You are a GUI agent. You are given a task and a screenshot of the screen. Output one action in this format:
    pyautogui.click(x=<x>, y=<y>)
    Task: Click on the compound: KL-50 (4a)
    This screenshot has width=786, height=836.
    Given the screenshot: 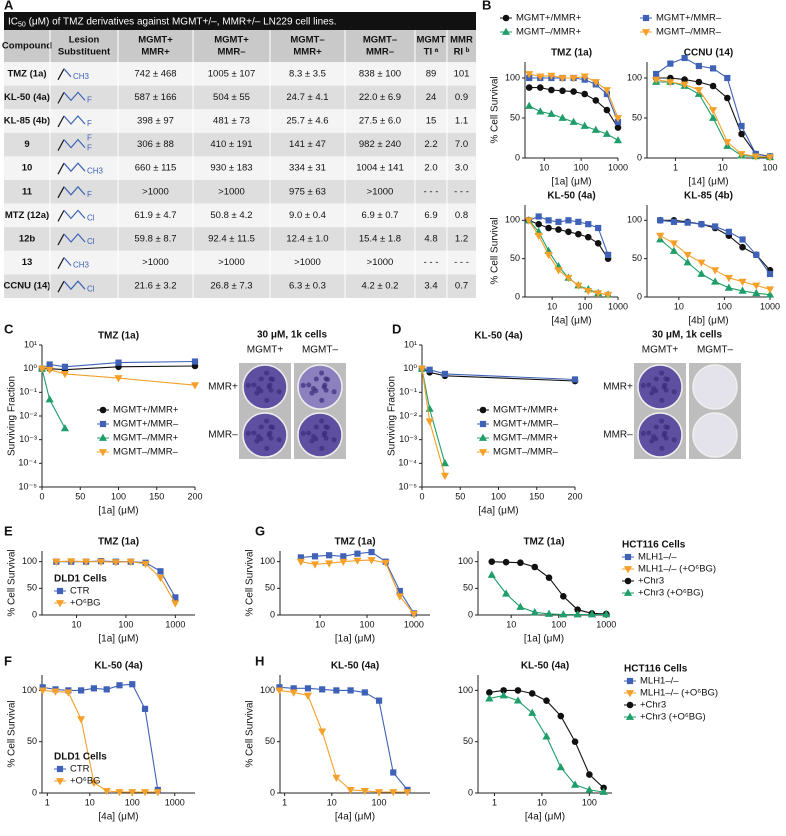 What is the action you would take?
    pyautogui.click(x=27, y=97)
    